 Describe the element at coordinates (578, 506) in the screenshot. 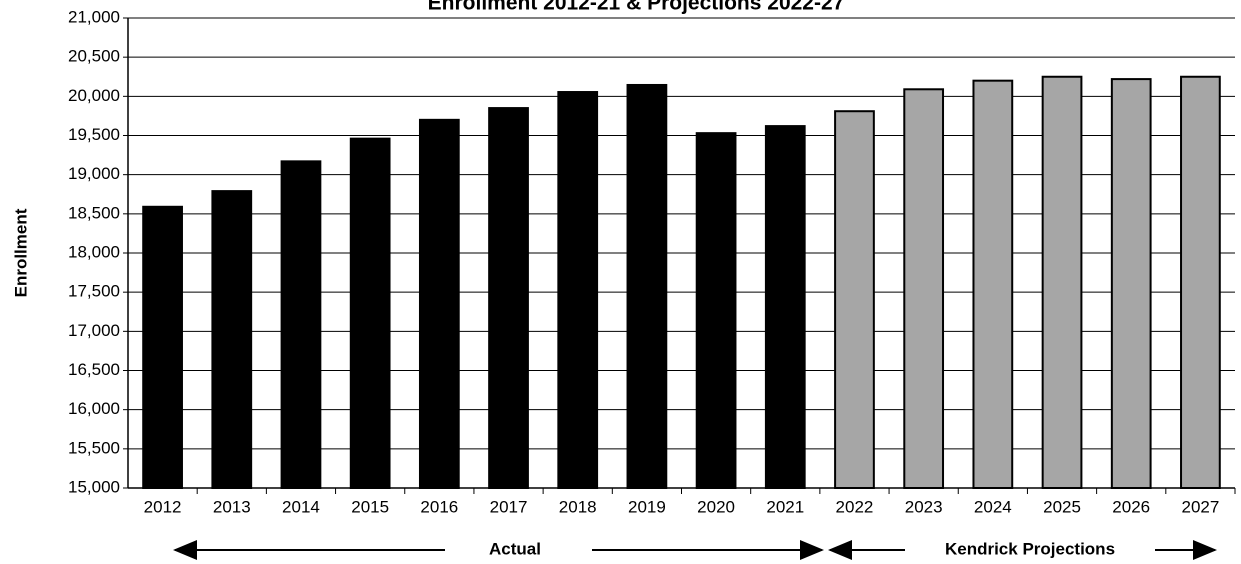

I see `x-tick-label: 2018` at that location.